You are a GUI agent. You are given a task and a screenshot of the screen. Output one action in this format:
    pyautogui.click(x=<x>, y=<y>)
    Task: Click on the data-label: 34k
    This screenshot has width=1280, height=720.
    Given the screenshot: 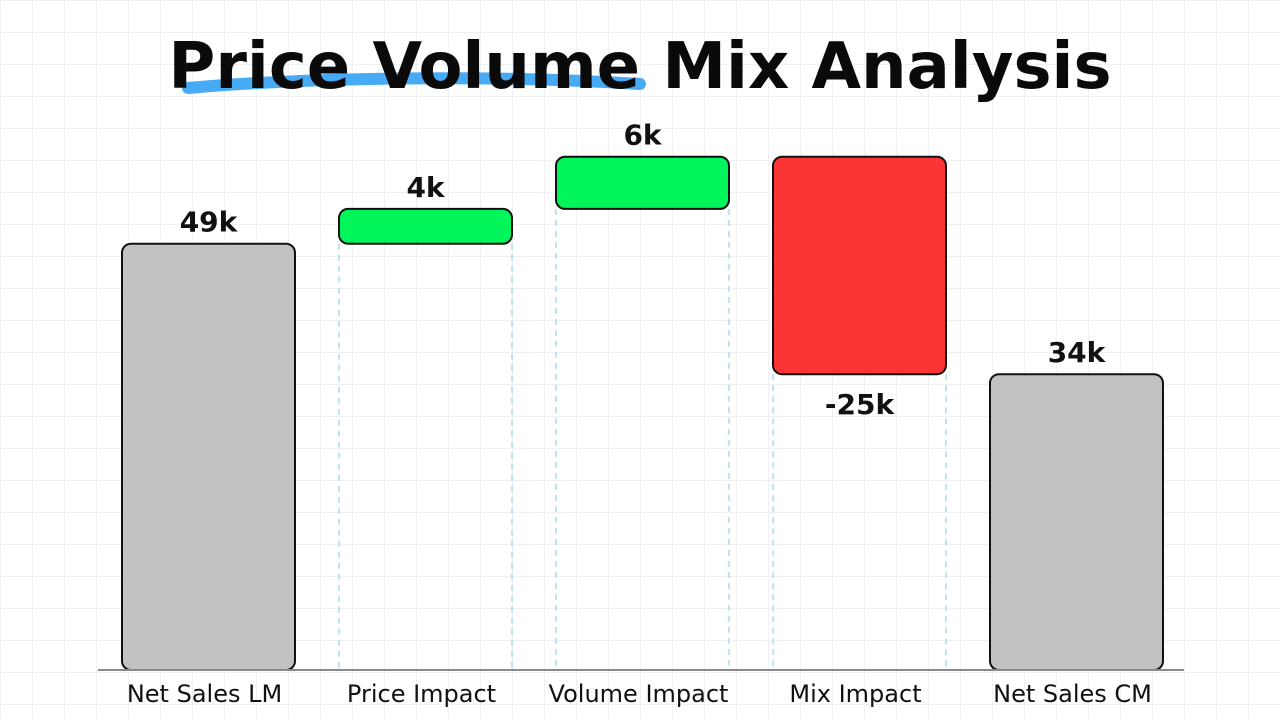 What is the action you would take?
    pyautogui.click(x=1077, y=352)
    